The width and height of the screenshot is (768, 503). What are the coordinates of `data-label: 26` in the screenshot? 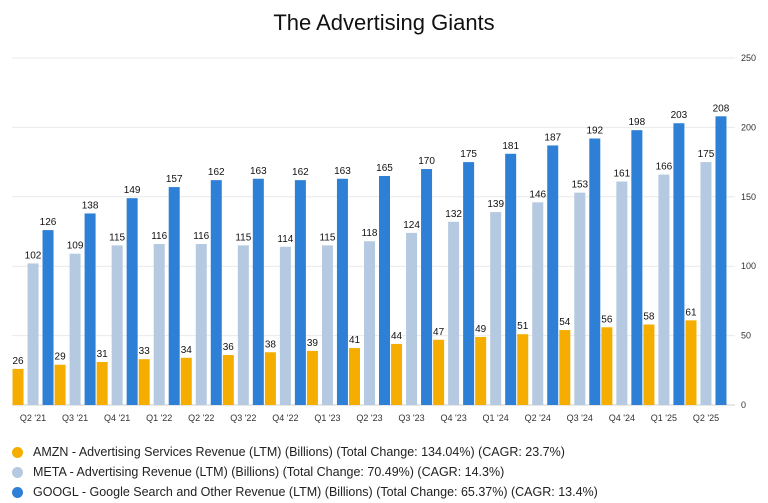 It's located at (18, 361).